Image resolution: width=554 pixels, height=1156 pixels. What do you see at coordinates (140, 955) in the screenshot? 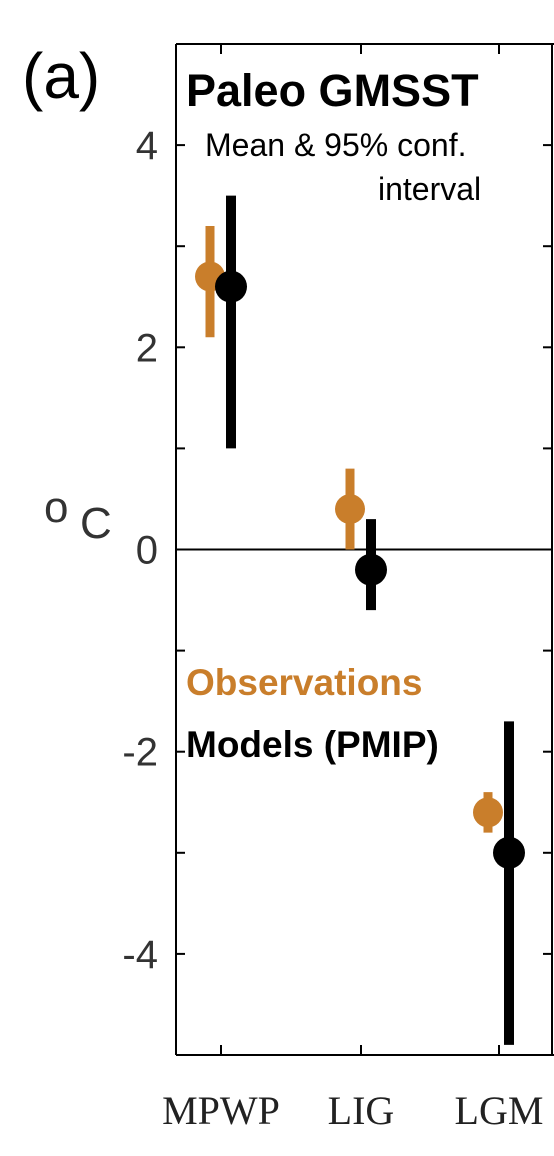
I see `y-tick-label: -4` at bounding box center [140, 955].